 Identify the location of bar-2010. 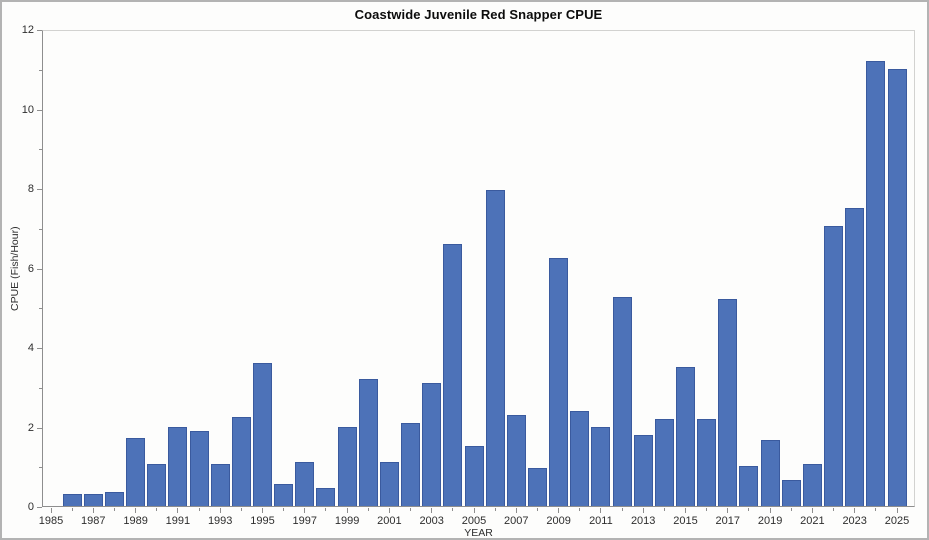
(580, 458).